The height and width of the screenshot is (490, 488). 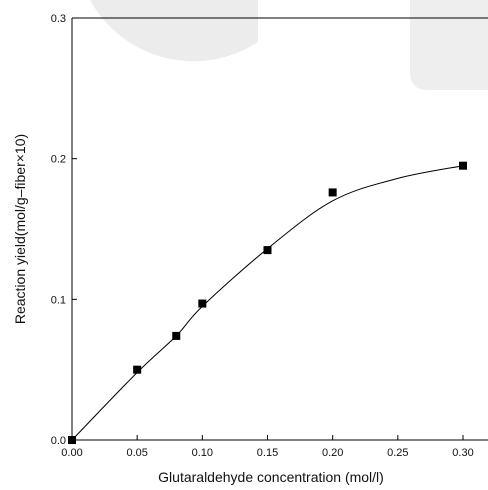 I want to click on x-axis-title: Glutaraldehyde concentration (mol/l), so click(x=271, y=477).